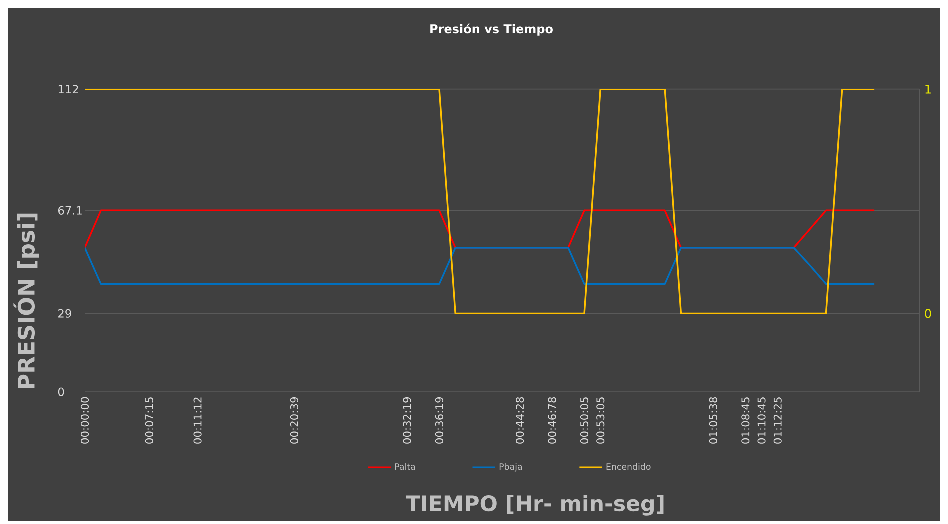  Describe the element at coordinates (713, 420) in the screenshot. I see `x-tick-label: 01:05:38` at that location.